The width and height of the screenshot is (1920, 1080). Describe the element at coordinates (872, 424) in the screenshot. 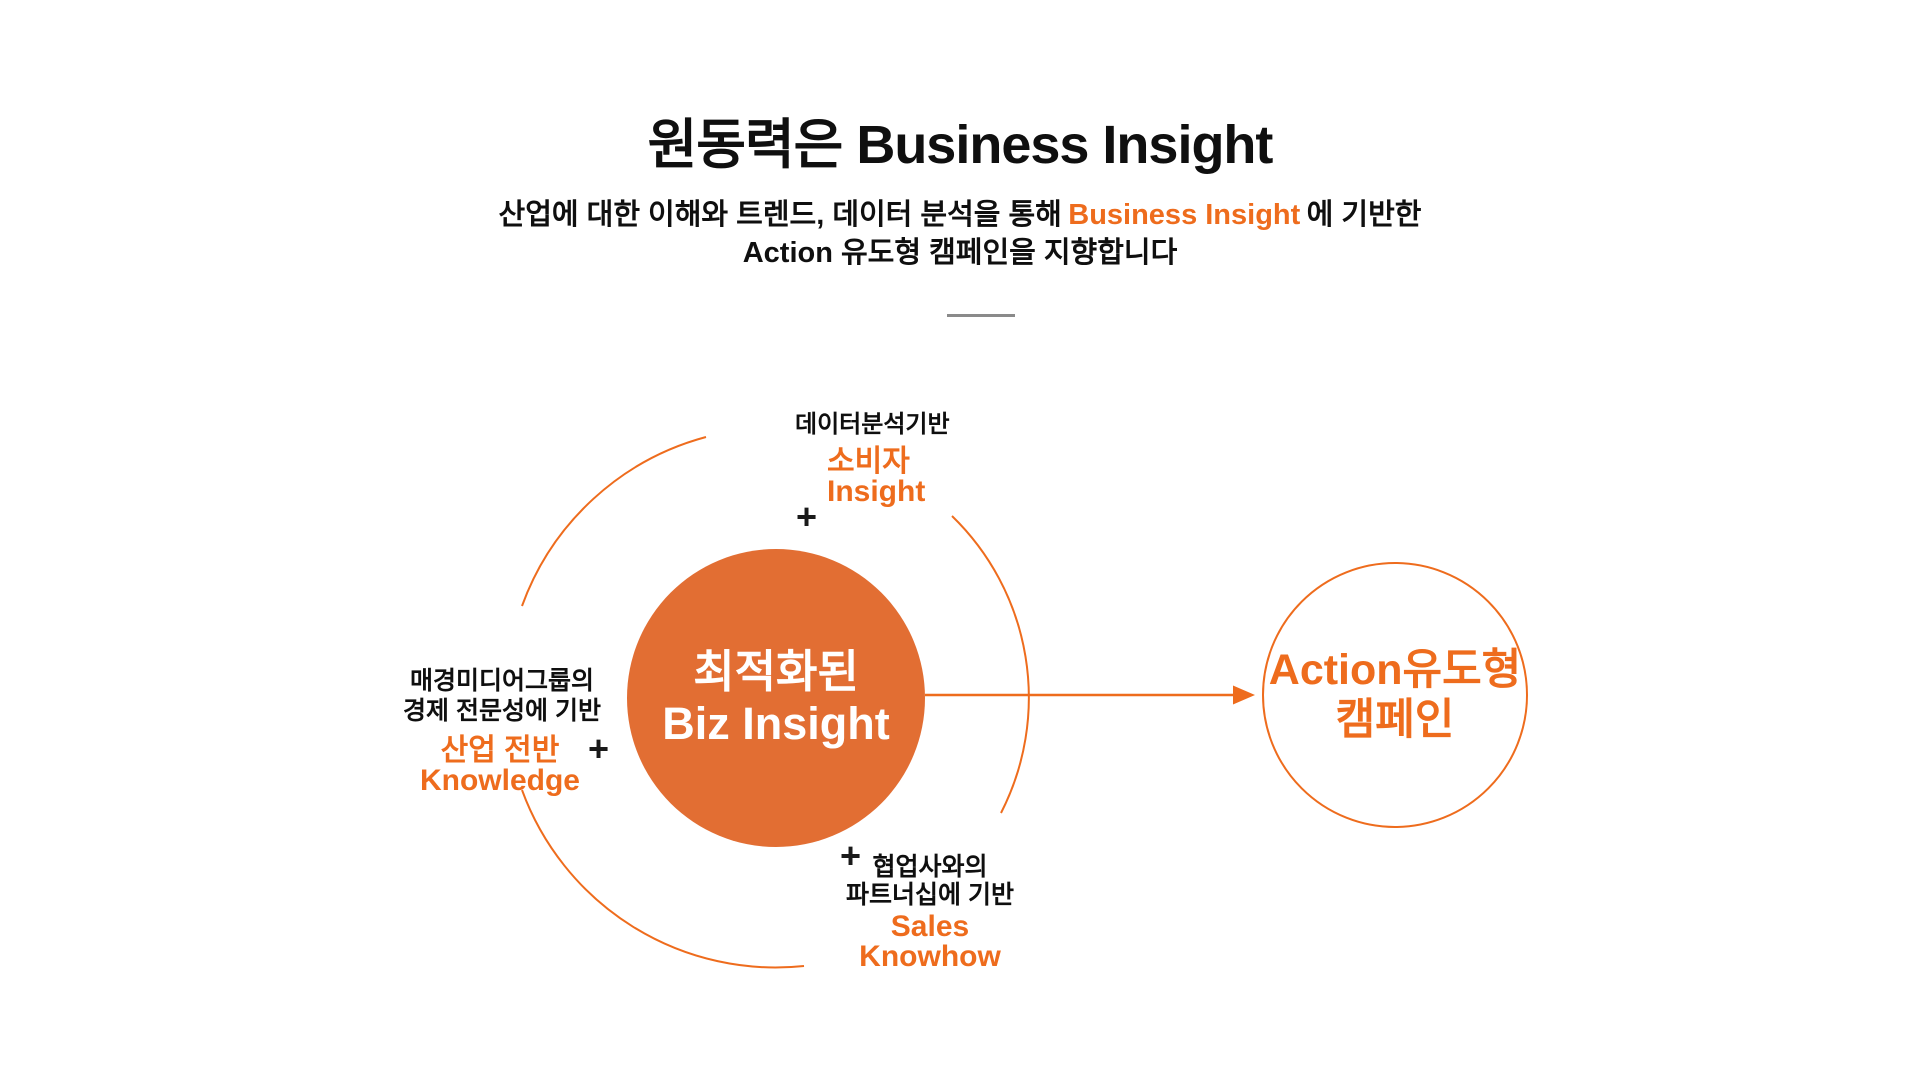

I see `factor-consumer-desc: 데이터분석기반` at that location.